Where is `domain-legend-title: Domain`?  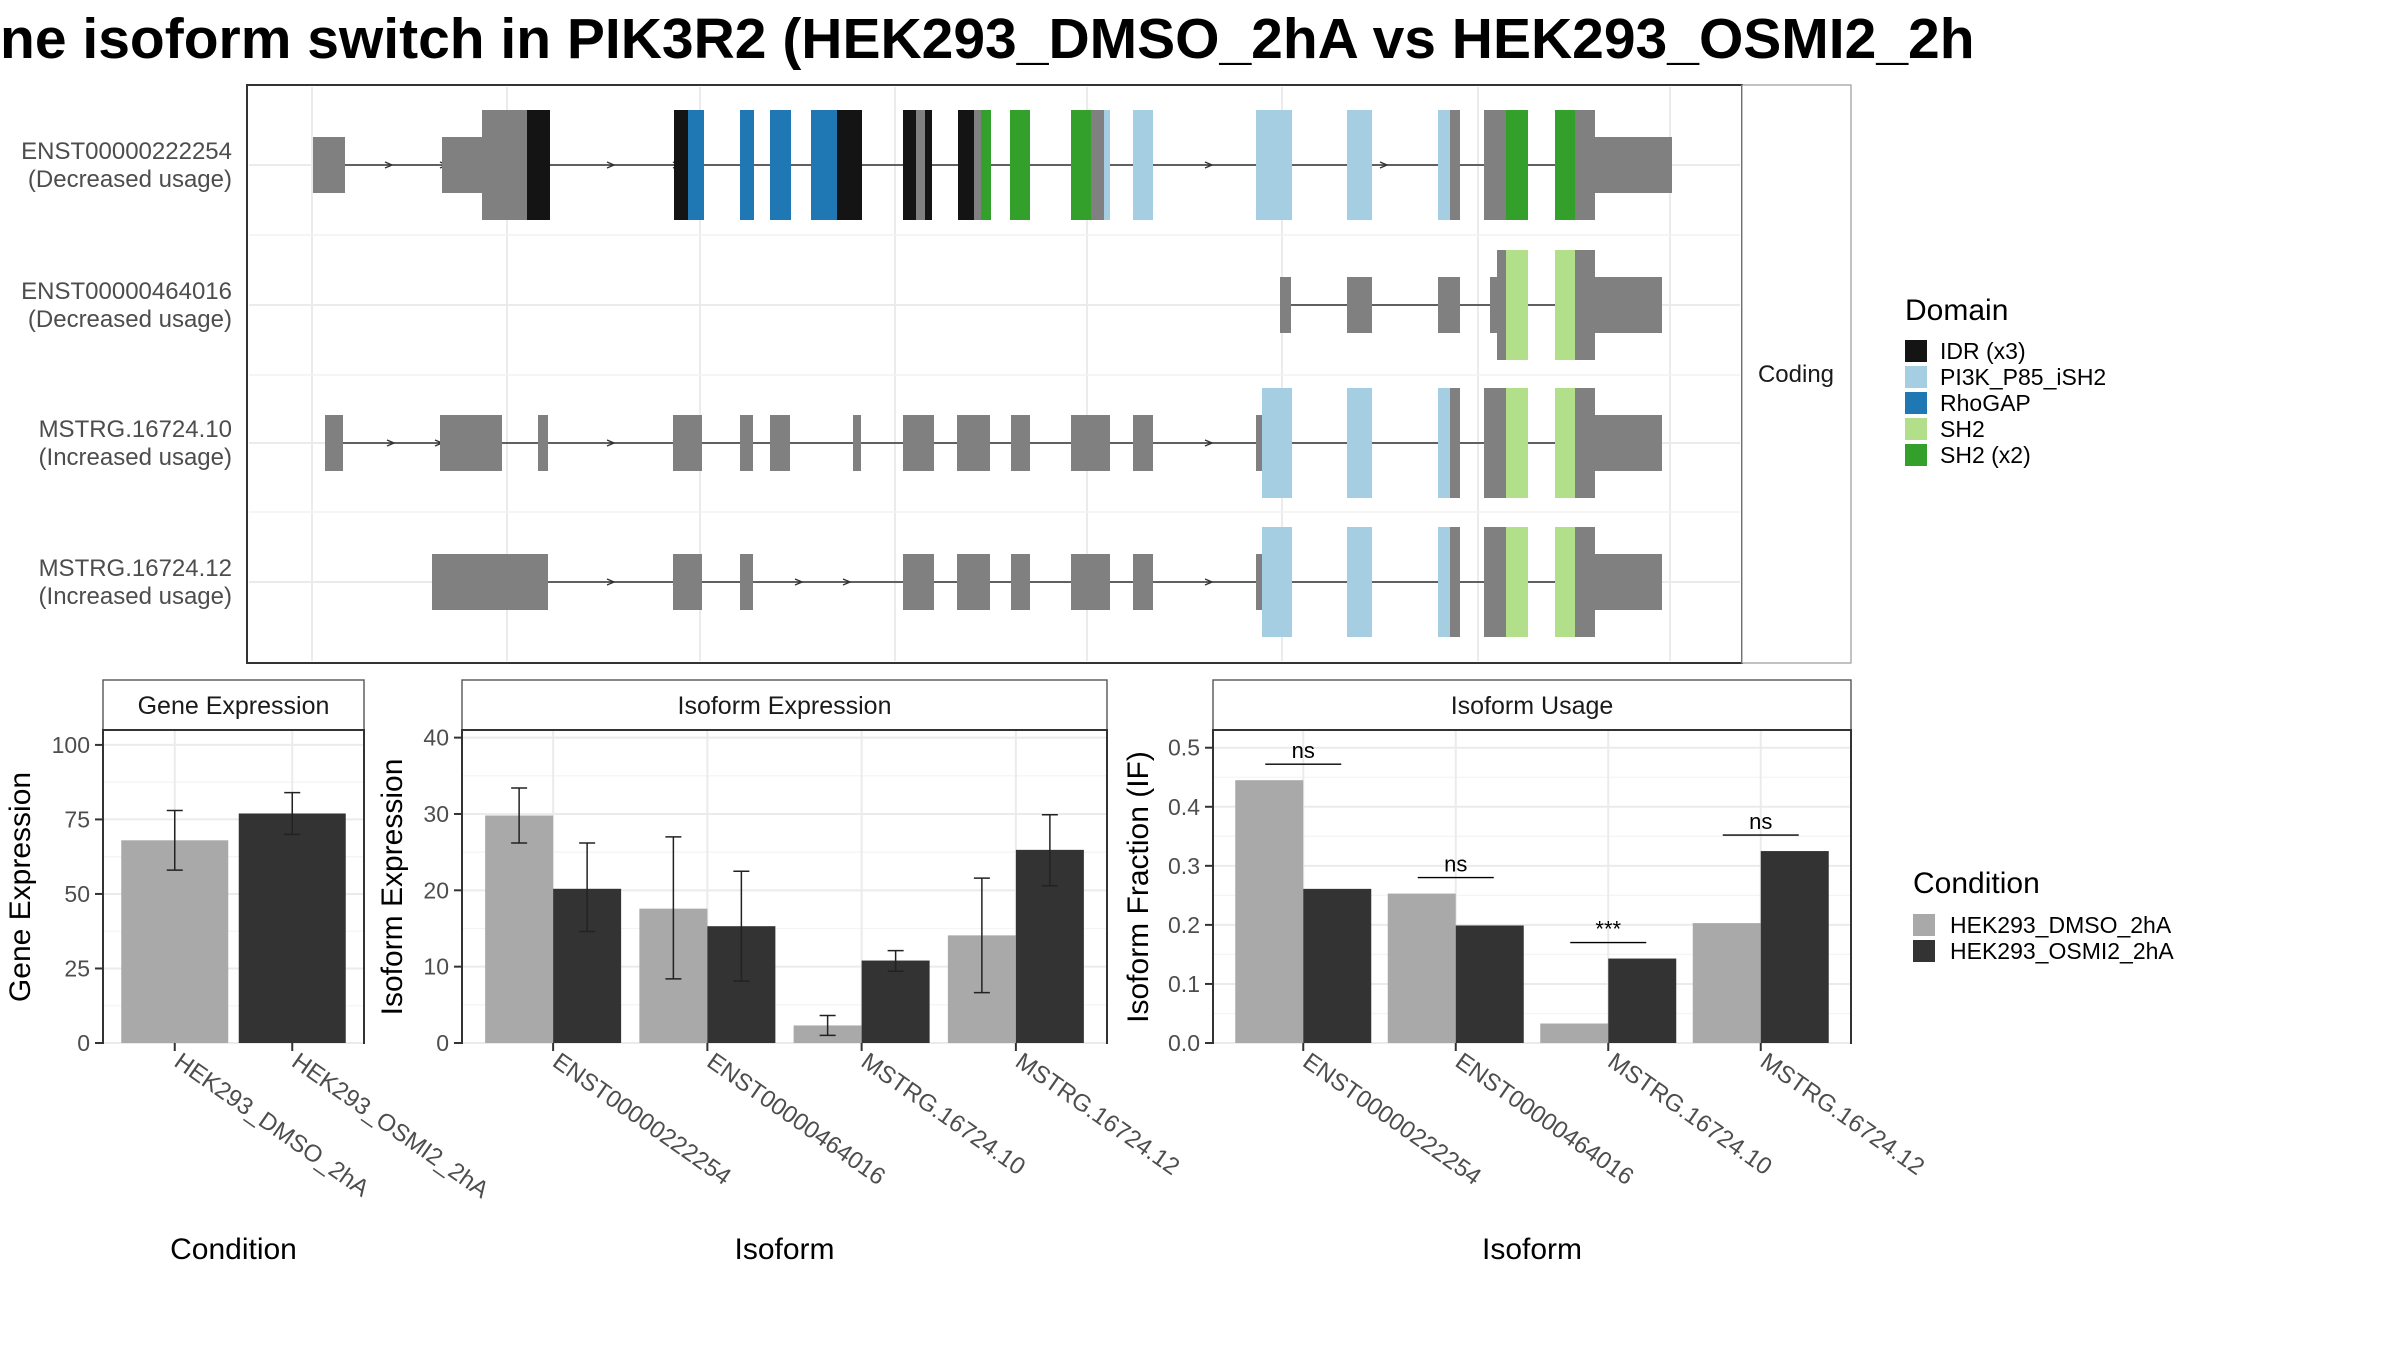 domain-legend-title: Domain is located at coordinates (1956, 310).